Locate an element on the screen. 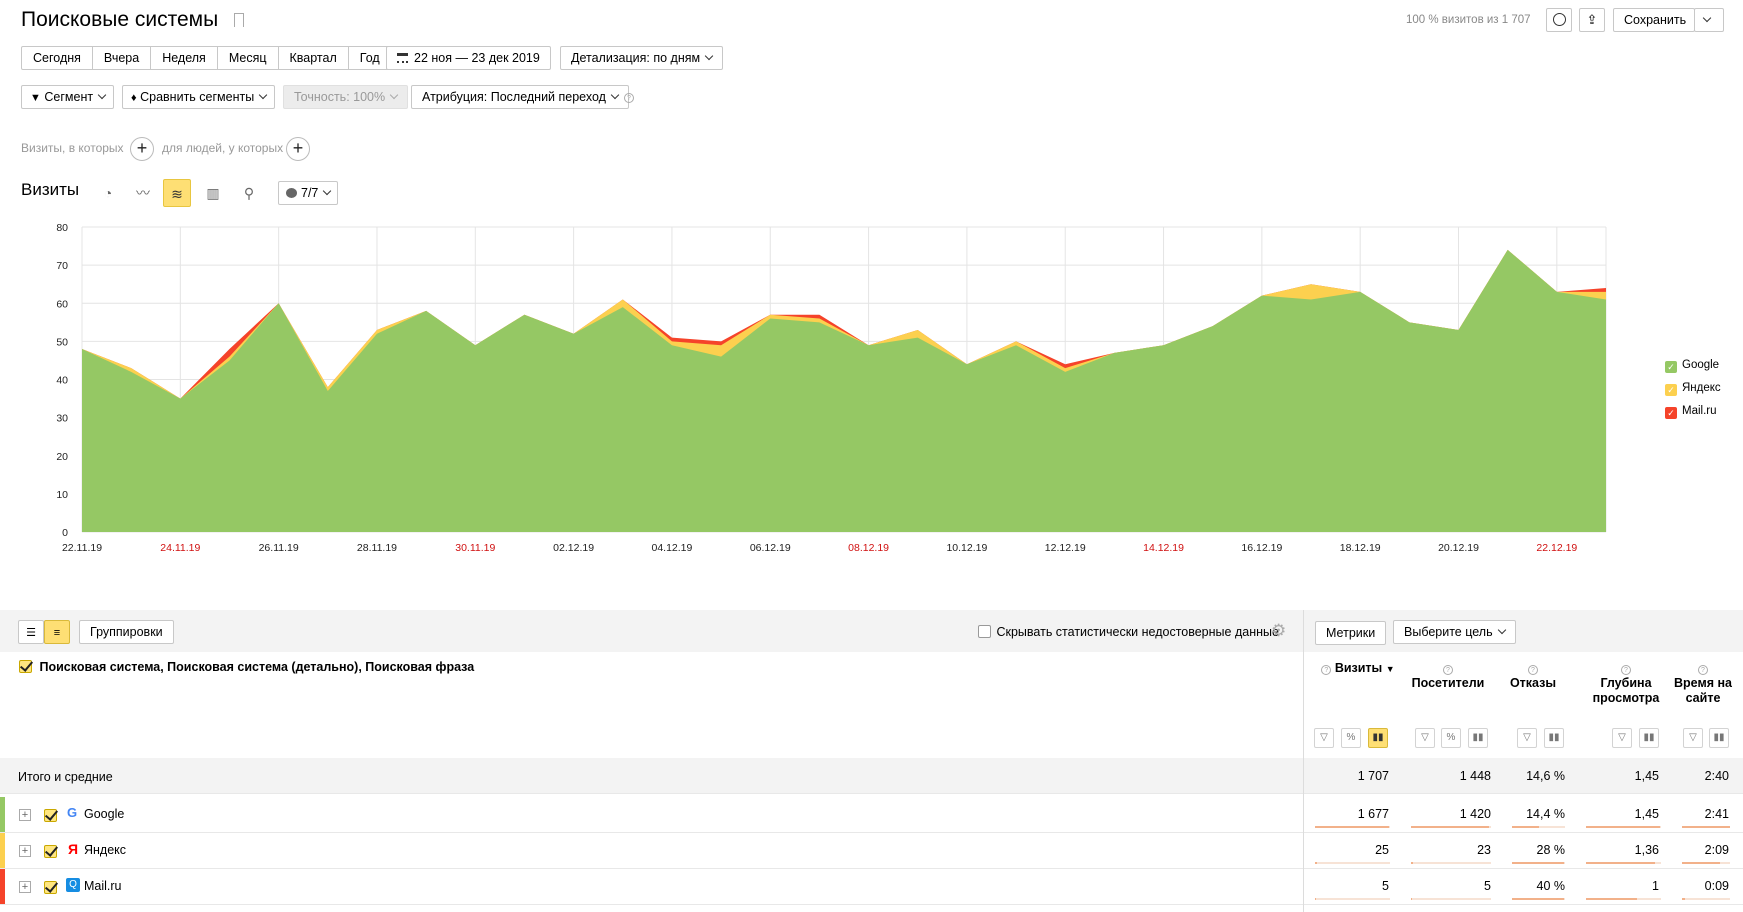 The width and height of the screenshot is (1743, 912). period-year: Год is located at coordinates (369, 58).